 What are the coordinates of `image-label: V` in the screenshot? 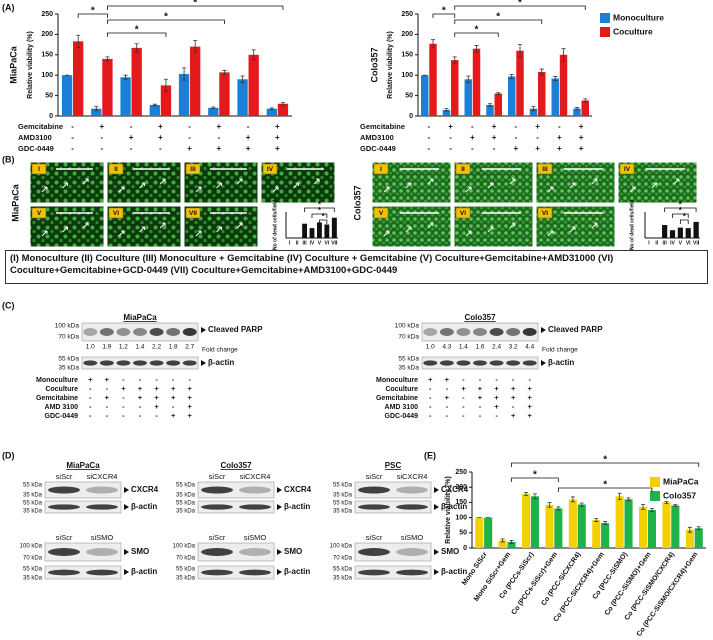 It's located at (381, 213).